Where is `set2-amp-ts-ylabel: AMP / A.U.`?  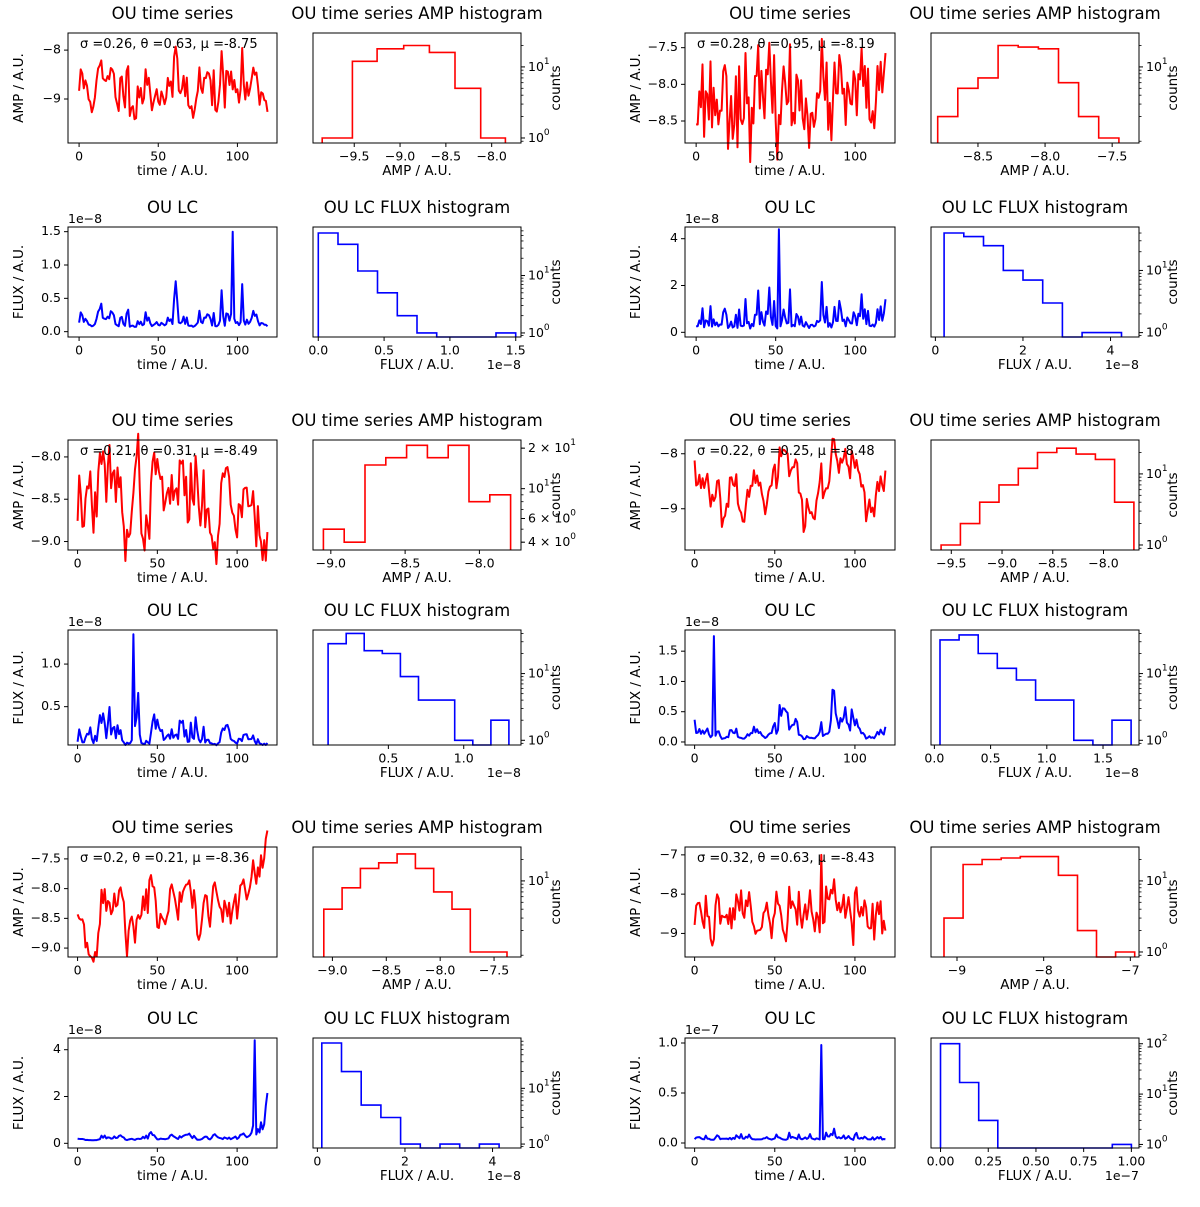
set2-amp-ts-ylabel: AMP / A.U. is located at coordinates (636, 88).